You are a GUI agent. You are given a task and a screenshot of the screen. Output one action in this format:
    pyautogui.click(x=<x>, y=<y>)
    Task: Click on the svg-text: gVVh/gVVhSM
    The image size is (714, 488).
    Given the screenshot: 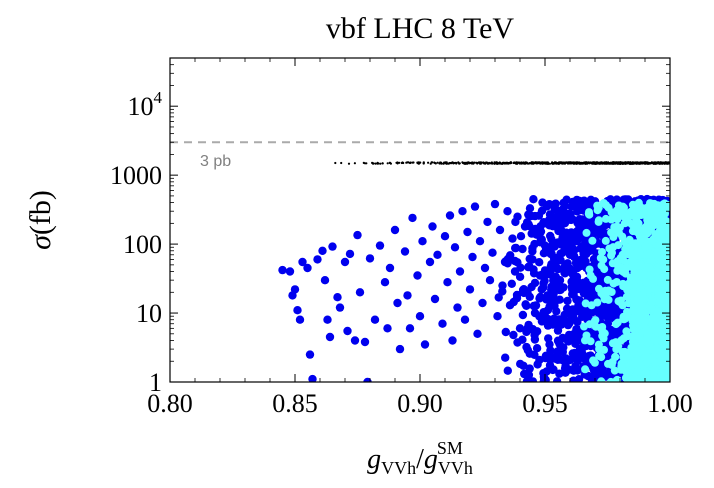 What is the action you would take?
    pyautogui.click(x=420, y=458)
    